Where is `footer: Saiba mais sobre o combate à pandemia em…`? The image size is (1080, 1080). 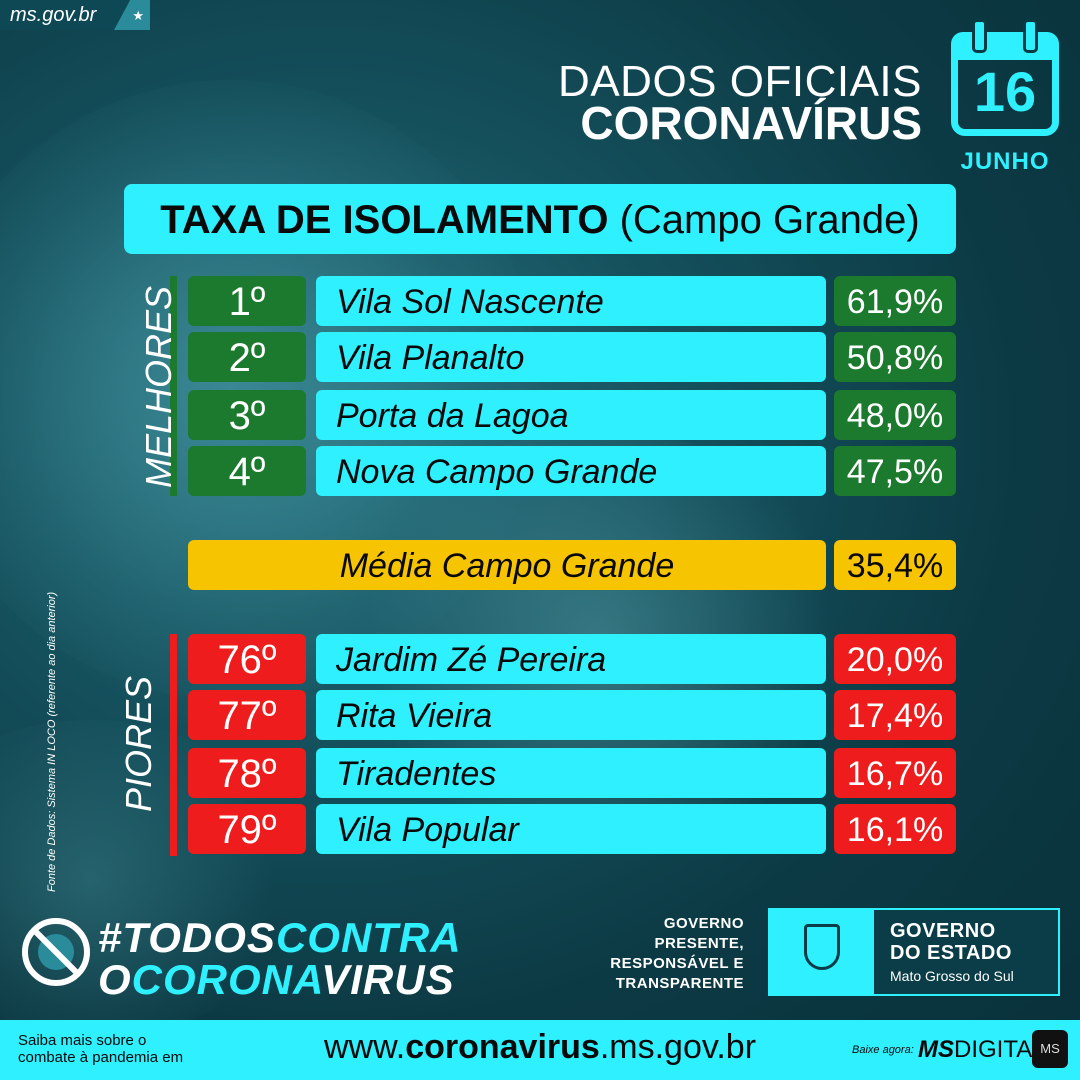 footer: Saiba mais sobre o combate à pandemia em… is located at coordinates (540, 1050).